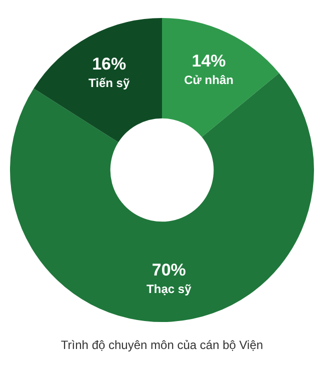 This screenshot has height=383, width=324. Describe the element at coordinates (209, 60) in the screenshot. I see `data-label: 14%` at that location.